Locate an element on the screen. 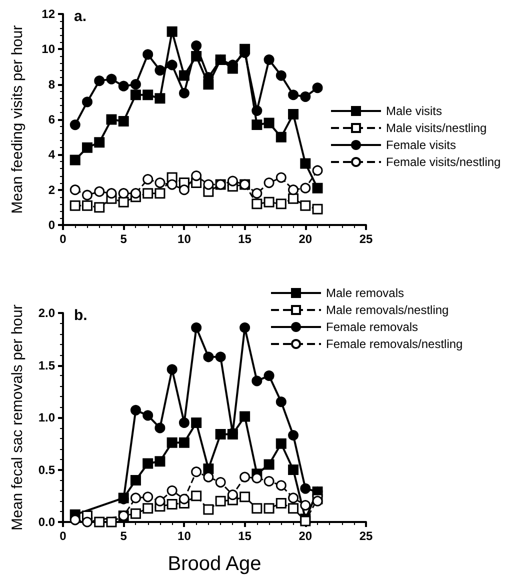 Image resolution: width=527 pixels, height=579 pixels. legend-label: Female removals/nestling is located at coordinates (394, 344).